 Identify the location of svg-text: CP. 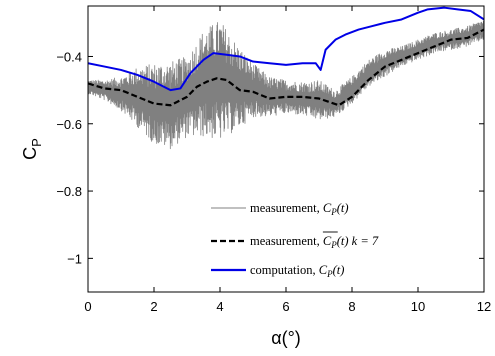
(32, 149).